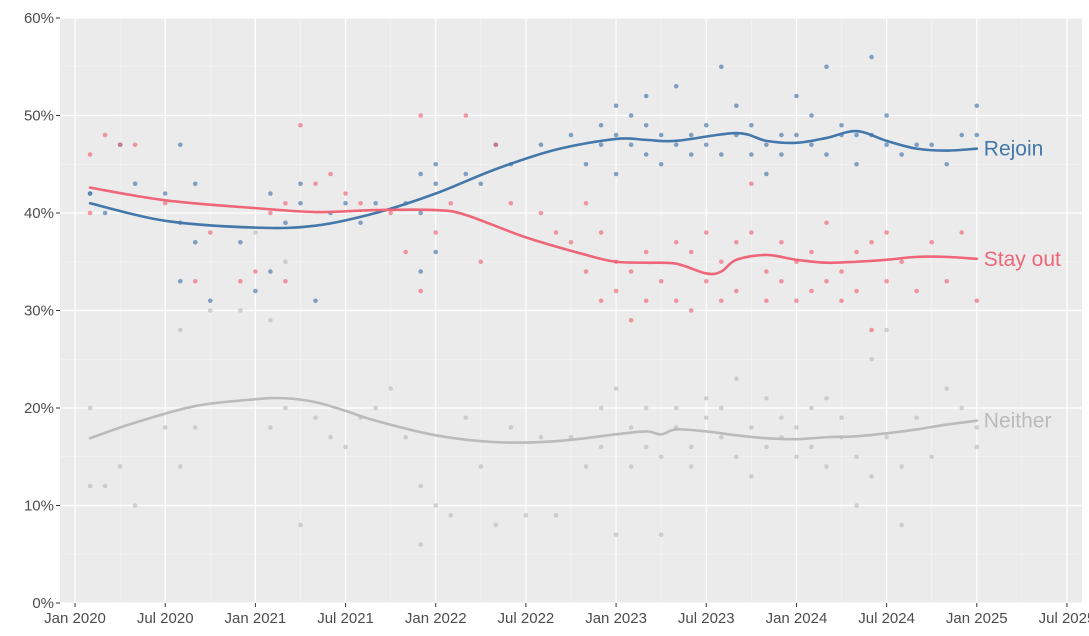 This screenshot has width=1089, height=636. What do you see at coordinates (1022, 285) in the screenshot?
I see `series-labels: Rejoin Stay out Neither` at bounding box center [1022, 285].